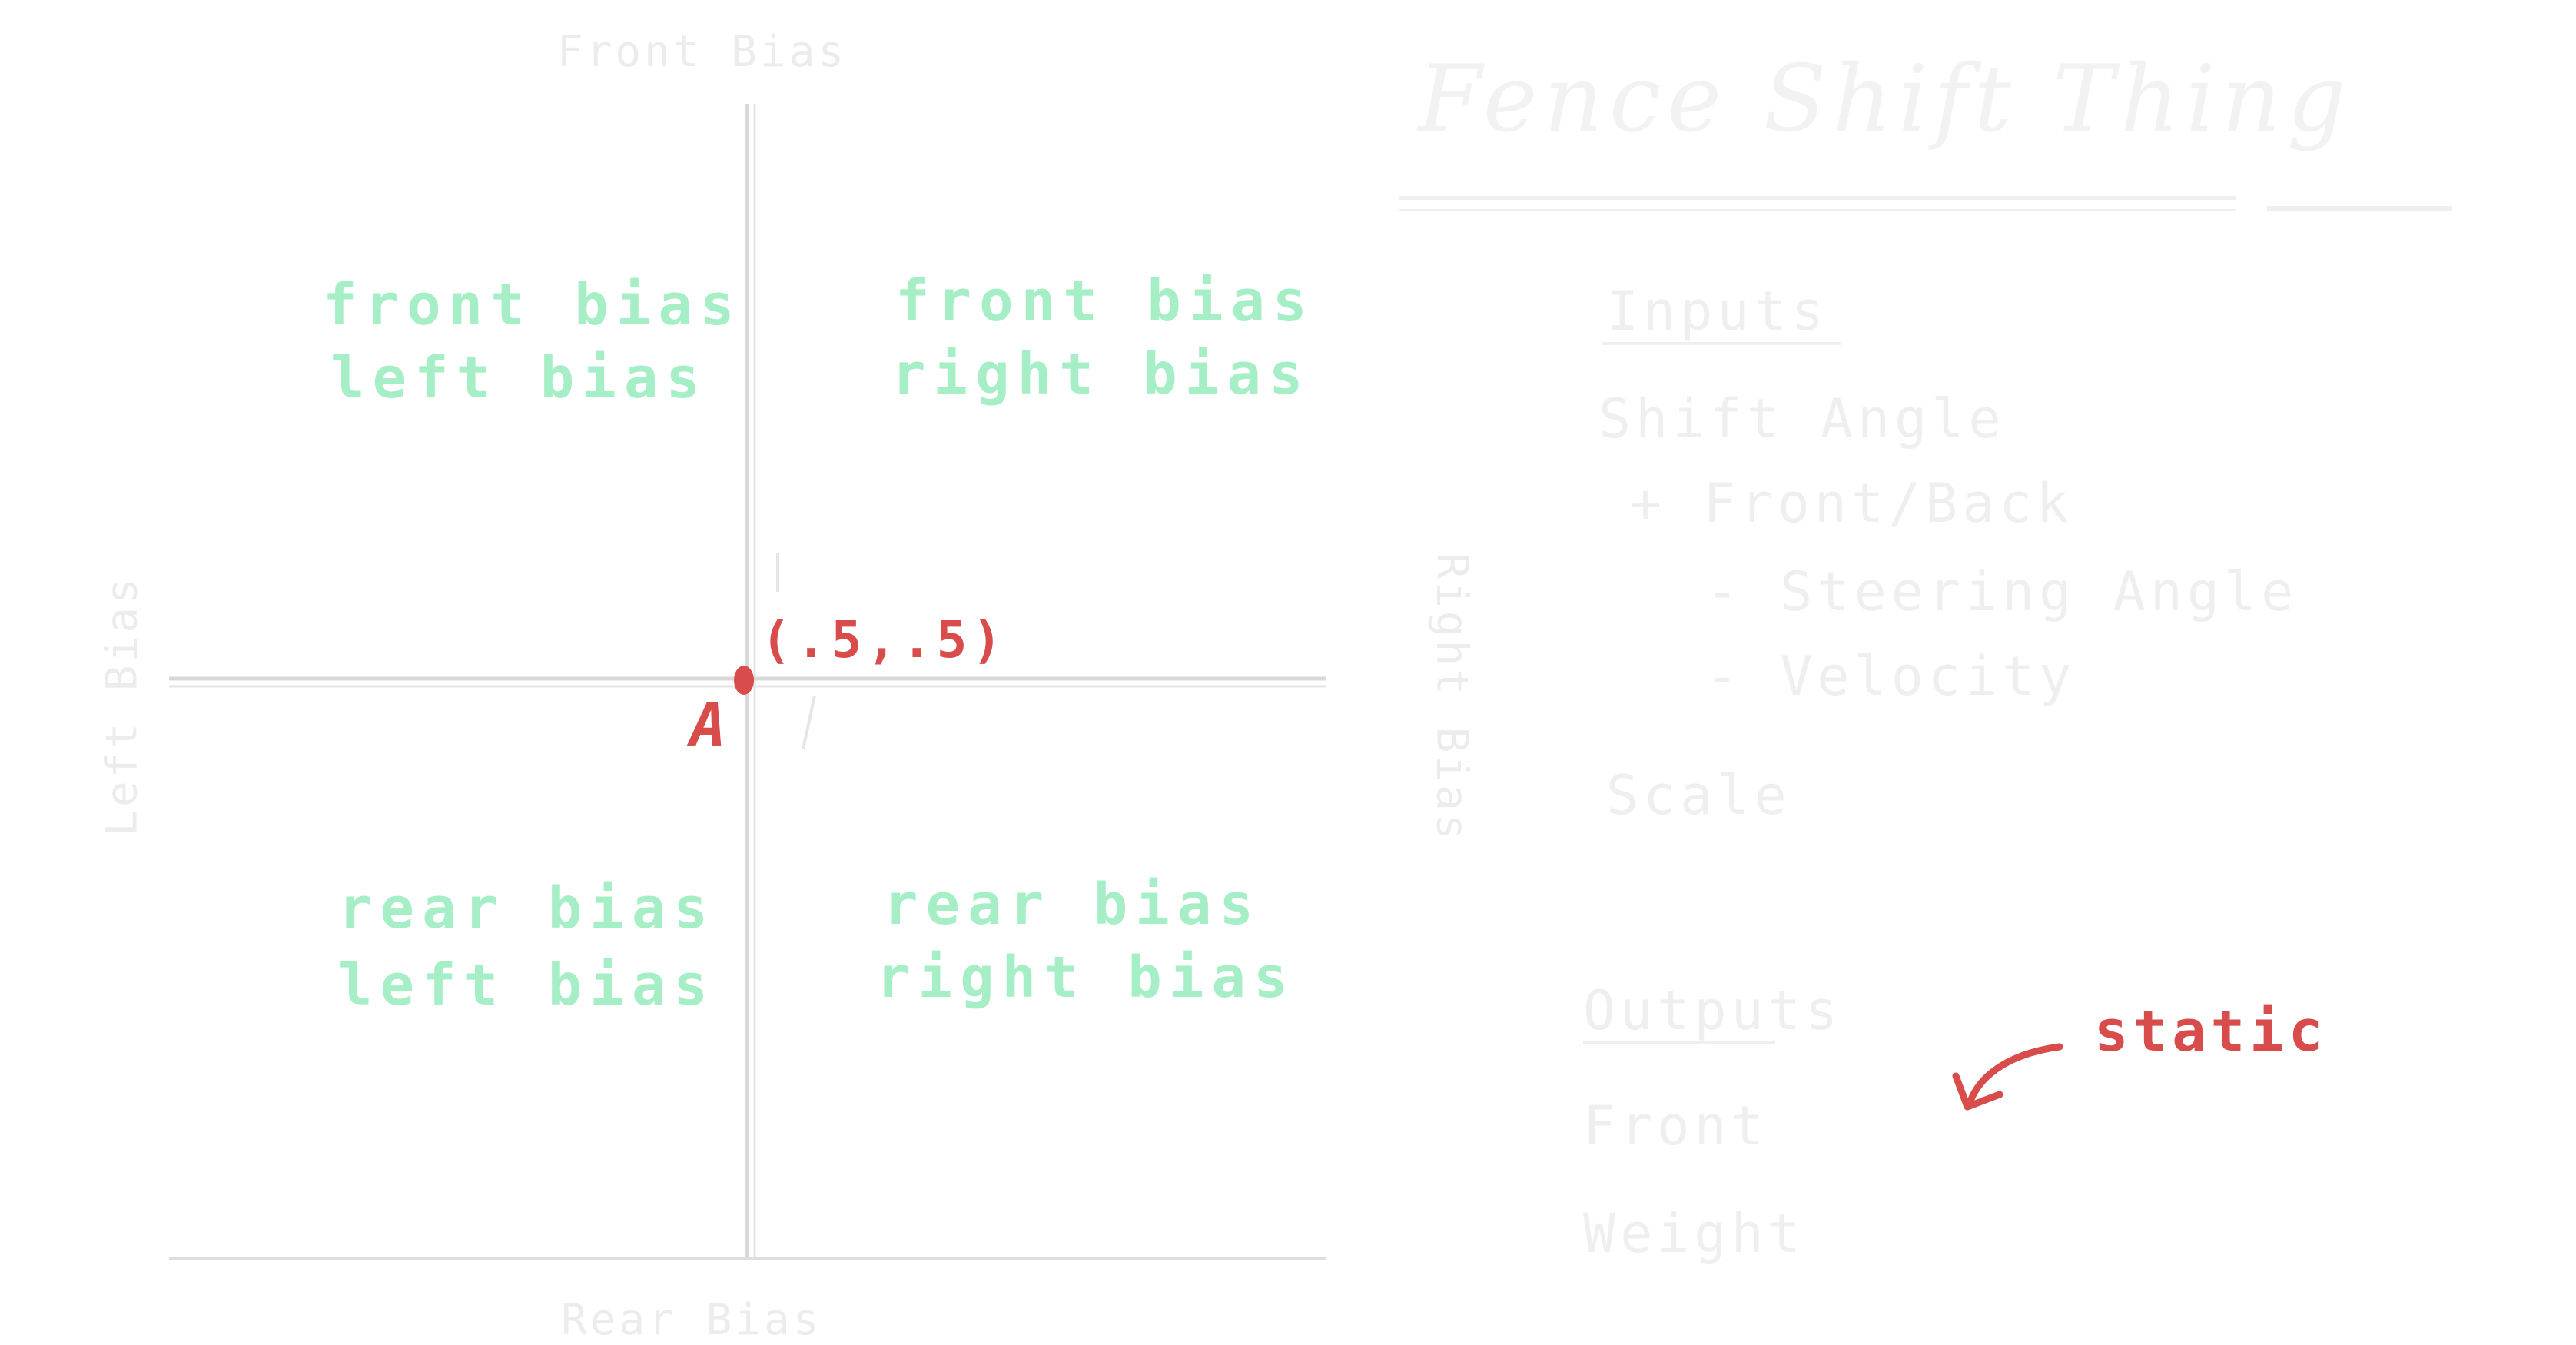  I want to click on center-point-coords: (.5,.5), so click(884, 639).